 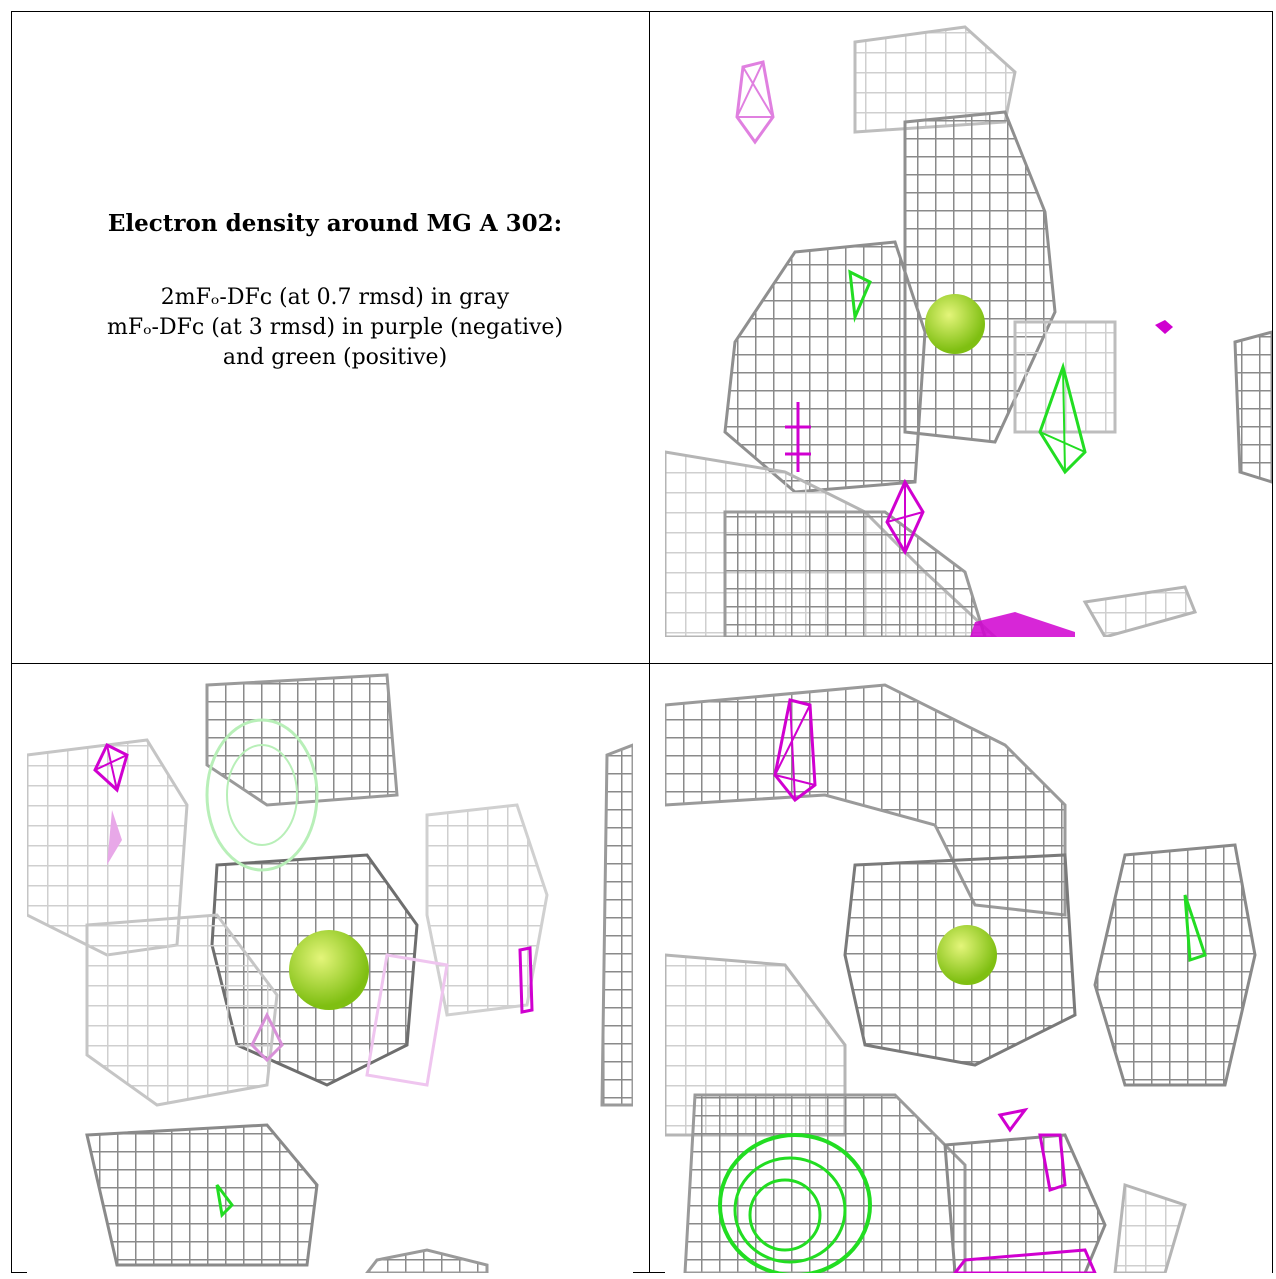 What do you see at coordinates (335, 357) in the screenshot?
I see `caption-line-colors: and green (positive)` at bounding box center [335, 357].